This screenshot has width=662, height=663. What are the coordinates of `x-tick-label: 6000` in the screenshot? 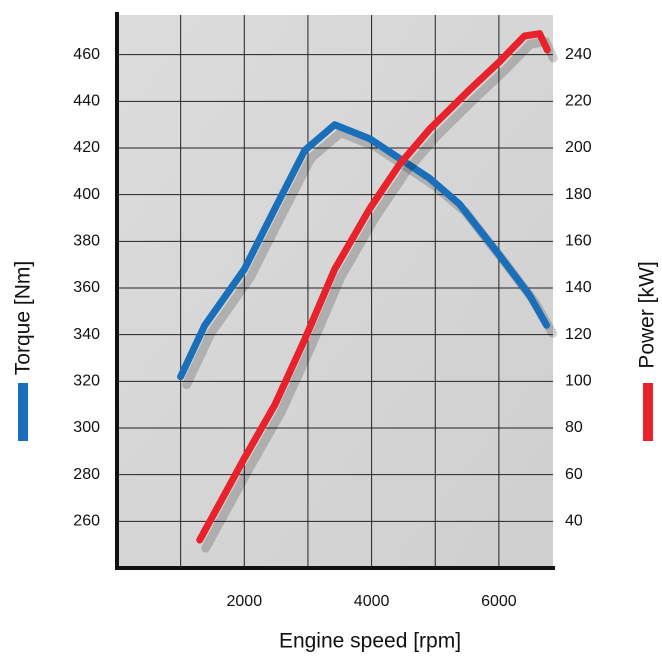 It's located at (499, 601).